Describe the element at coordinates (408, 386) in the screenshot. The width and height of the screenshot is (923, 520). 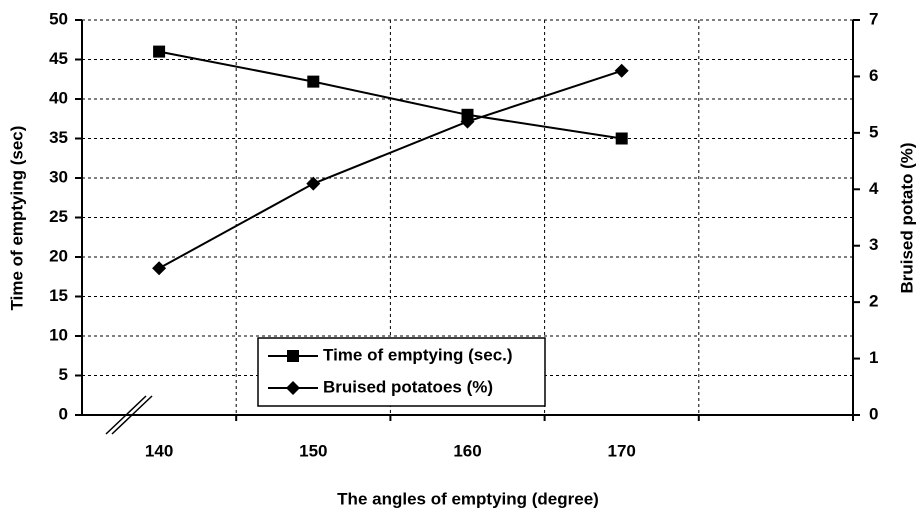
I see `legend-label: Bruised potatoes (%)` at that location.